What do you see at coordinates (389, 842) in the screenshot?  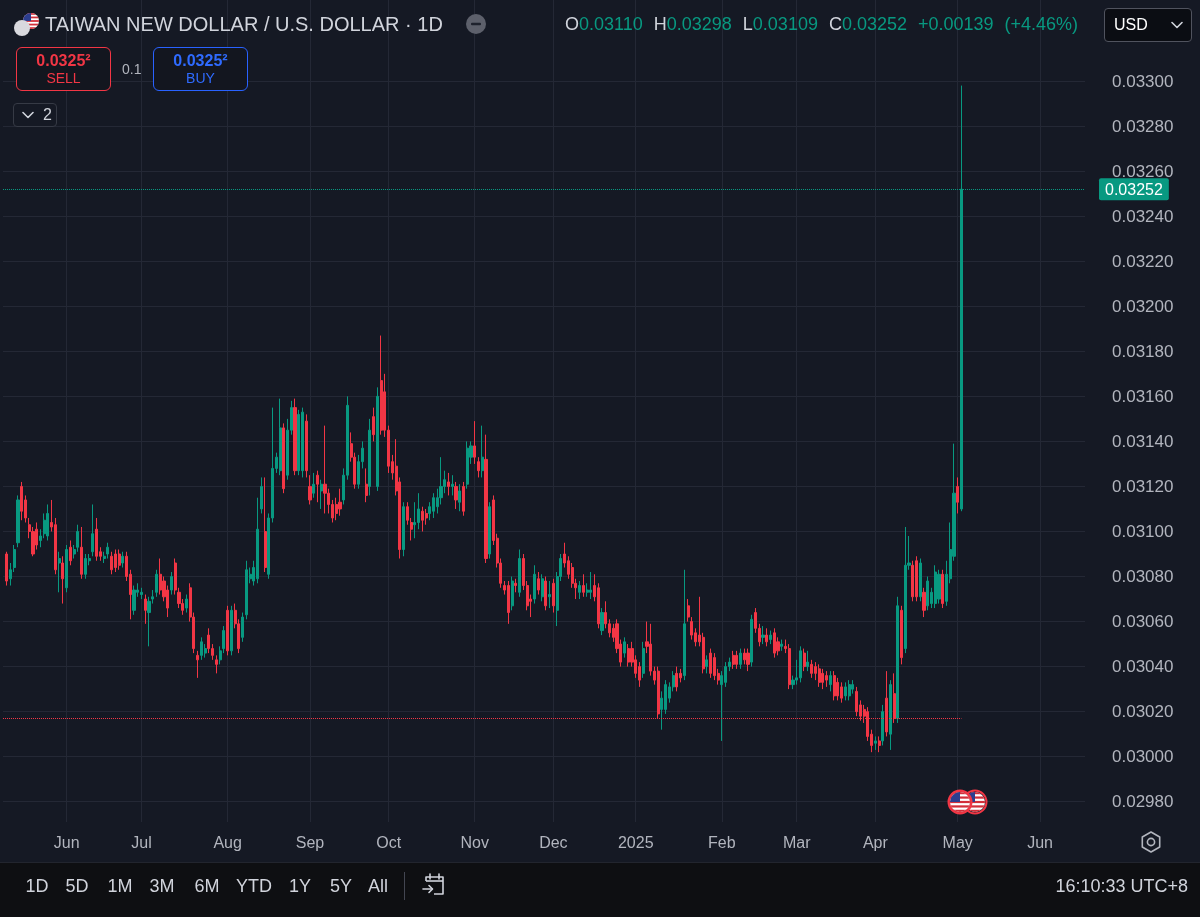 I see `x-tick-label: Oct` at bounding box center [389, 842].